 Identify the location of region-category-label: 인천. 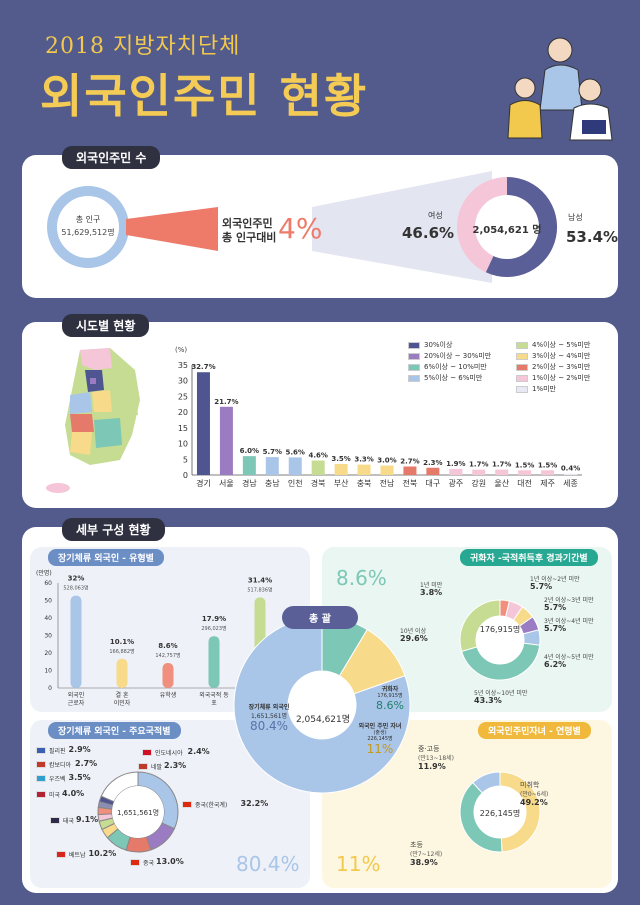
(295, 483).